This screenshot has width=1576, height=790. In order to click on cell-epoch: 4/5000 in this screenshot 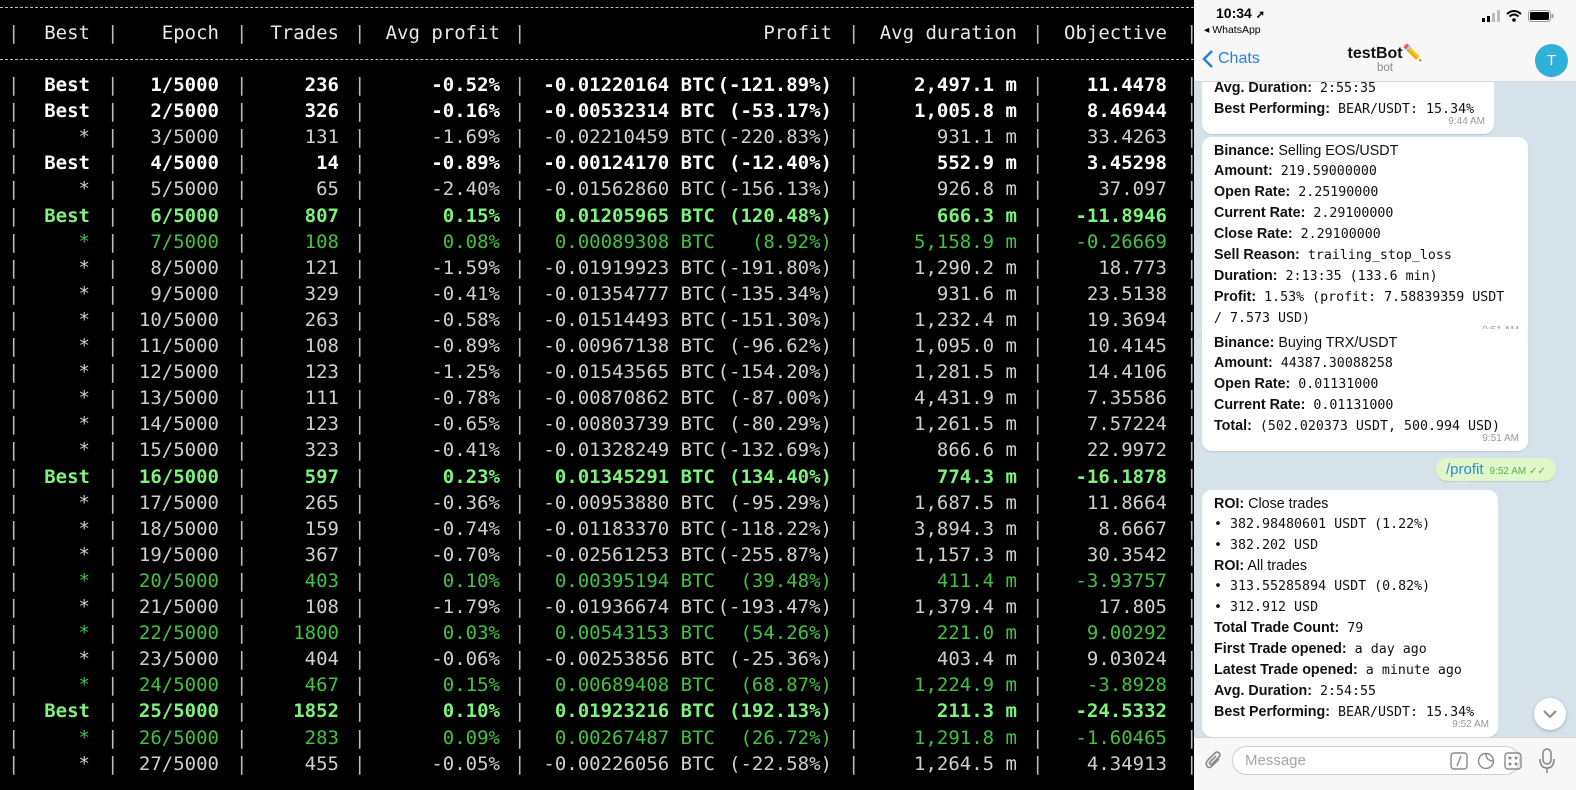, I will do `click(184, 163)`.